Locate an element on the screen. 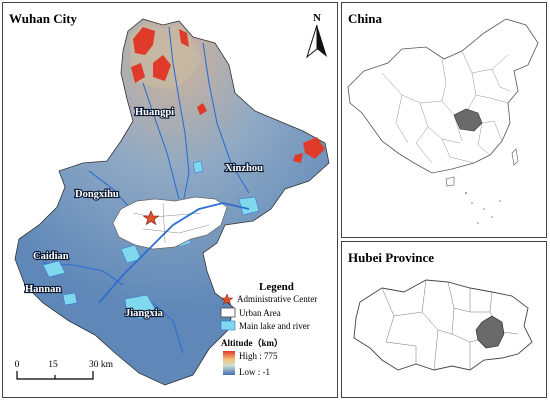  urban-roads is located at coordinates (171, 223).